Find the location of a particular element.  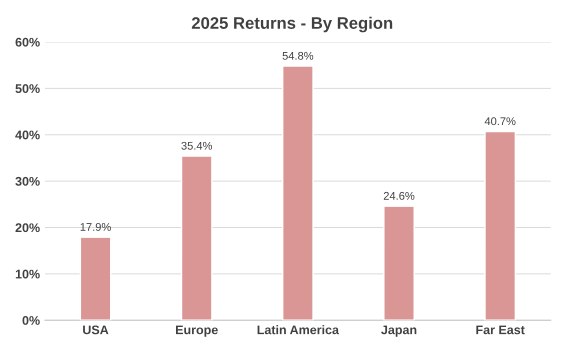

y-tick-label: 30% is located at coordinates (27, 181).